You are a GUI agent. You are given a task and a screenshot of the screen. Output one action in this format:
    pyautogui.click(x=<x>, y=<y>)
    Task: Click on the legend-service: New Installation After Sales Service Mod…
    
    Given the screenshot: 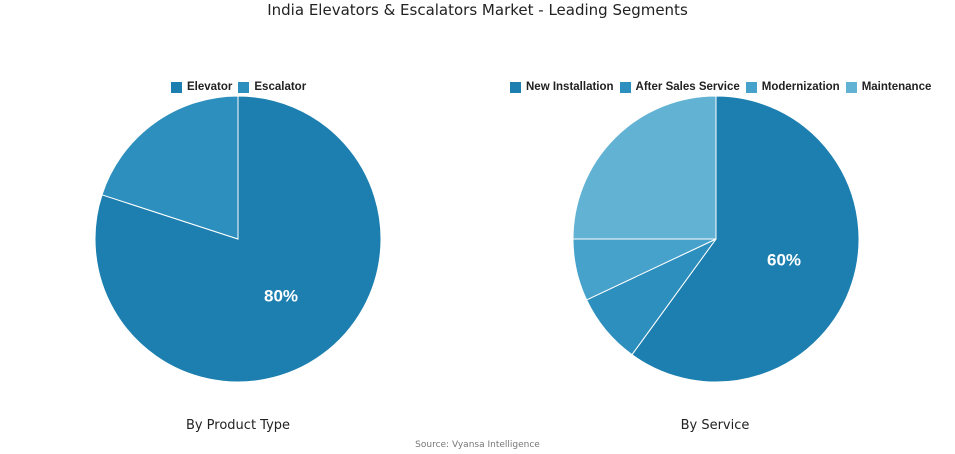 What is the action you would take?
    pyautogui.click(x=720, y=87)
    